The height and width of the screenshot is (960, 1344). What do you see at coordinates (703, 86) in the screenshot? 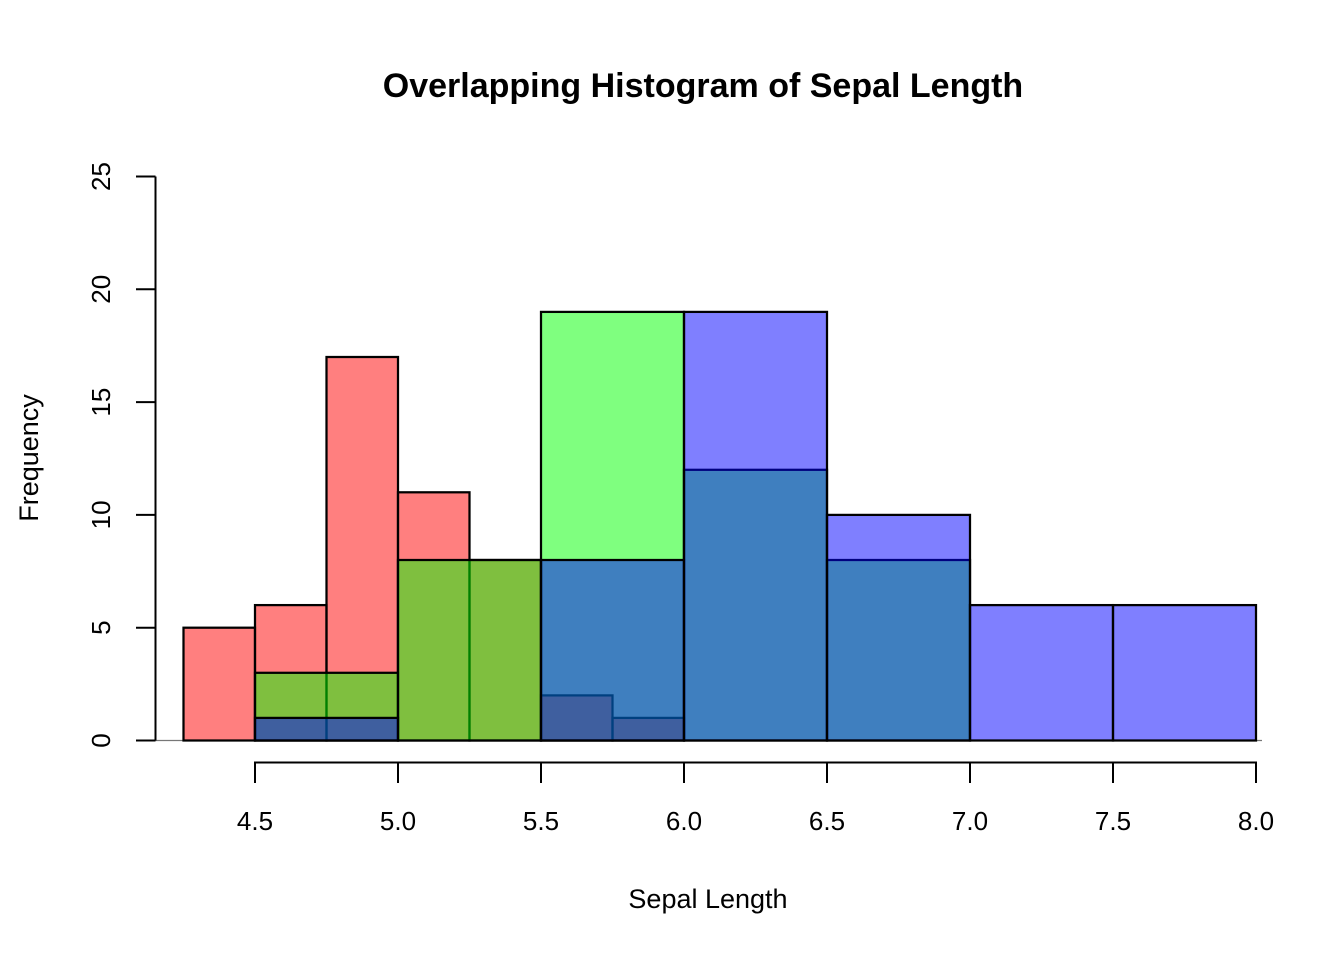
I see `chart-title: Overlapping Histogram of Sepal Length` at bounding box center [703, 86].